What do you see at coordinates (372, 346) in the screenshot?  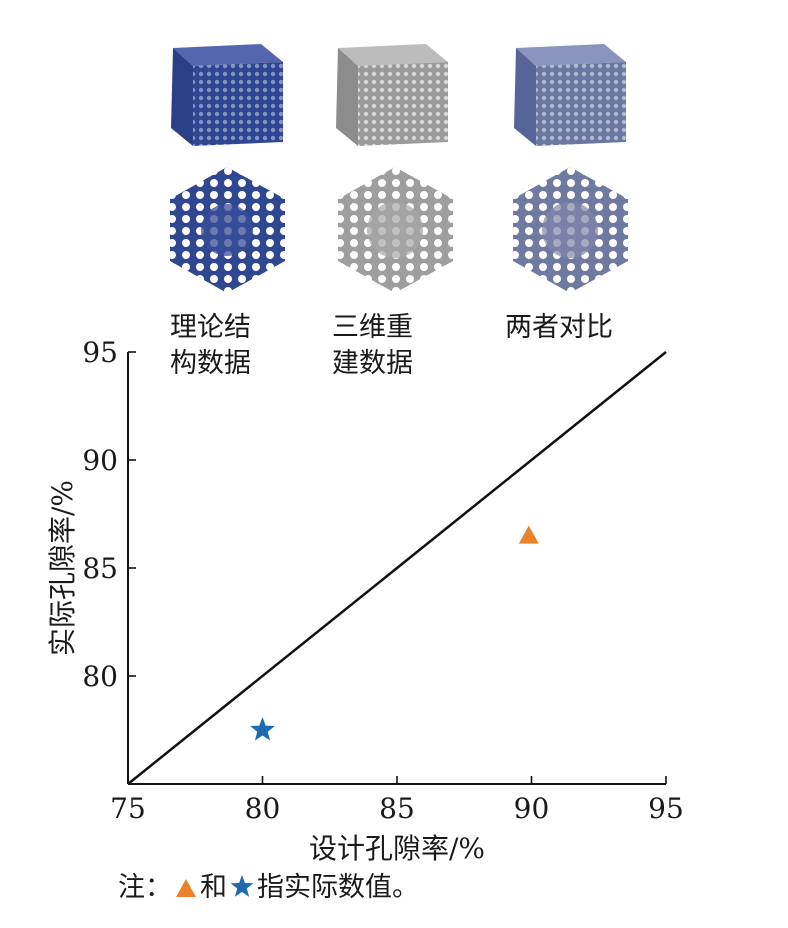 I see `caption-recon: 三维重 建数据` at bounding box center [372, 346].